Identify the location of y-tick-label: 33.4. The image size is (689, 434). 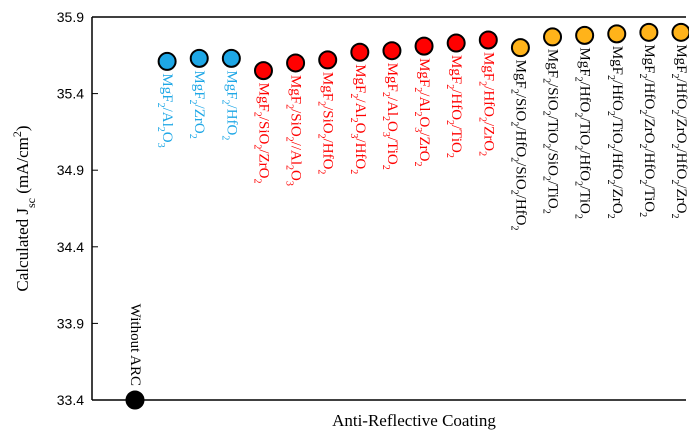
(70, 400).